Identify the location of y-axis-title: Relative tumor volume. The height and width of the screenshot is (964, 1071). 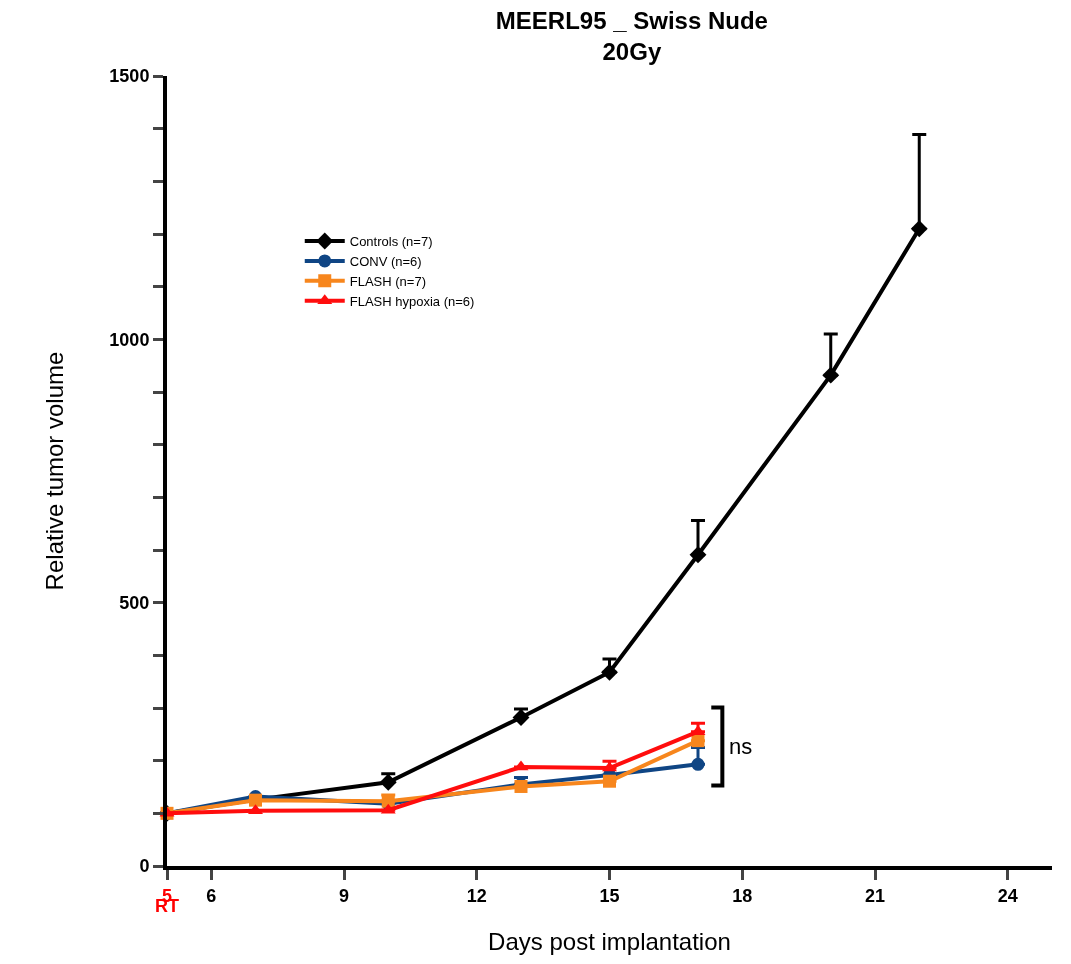
(54, 471).